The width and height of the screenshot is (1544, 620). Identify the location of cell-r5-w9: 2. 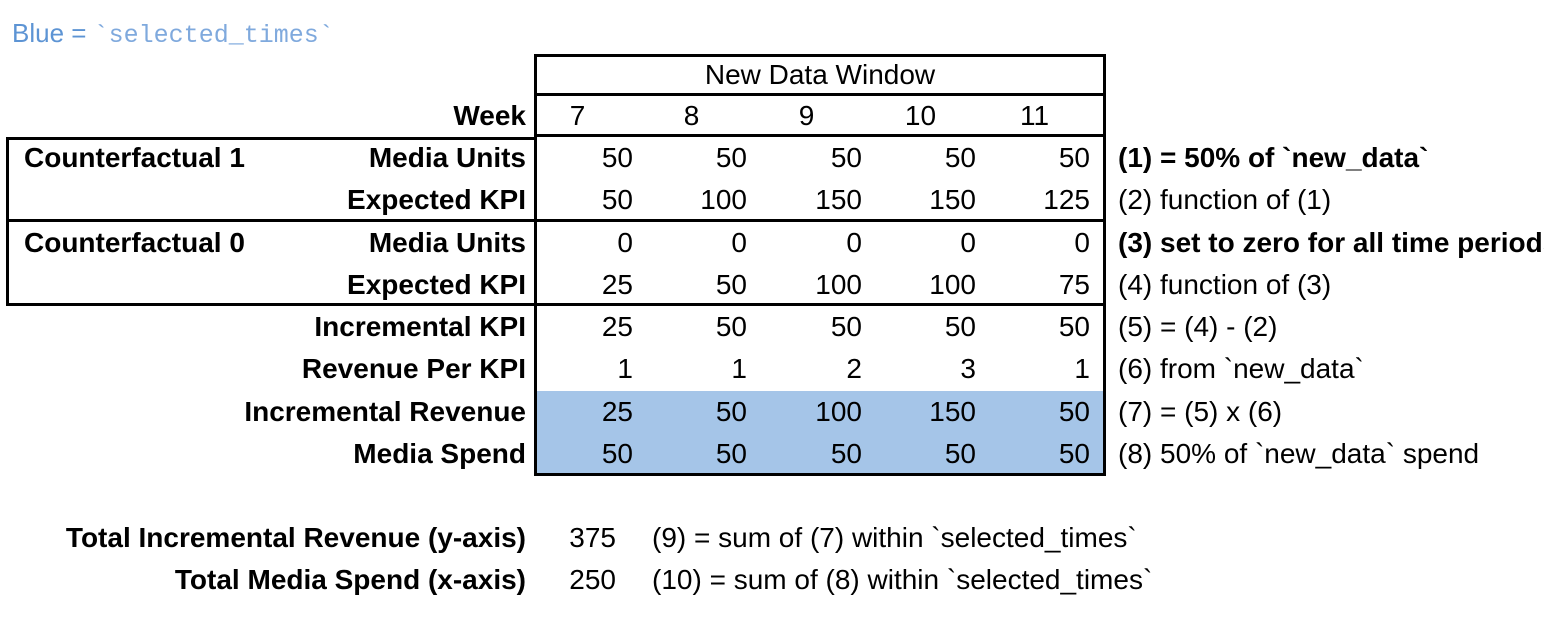
(854, 368).